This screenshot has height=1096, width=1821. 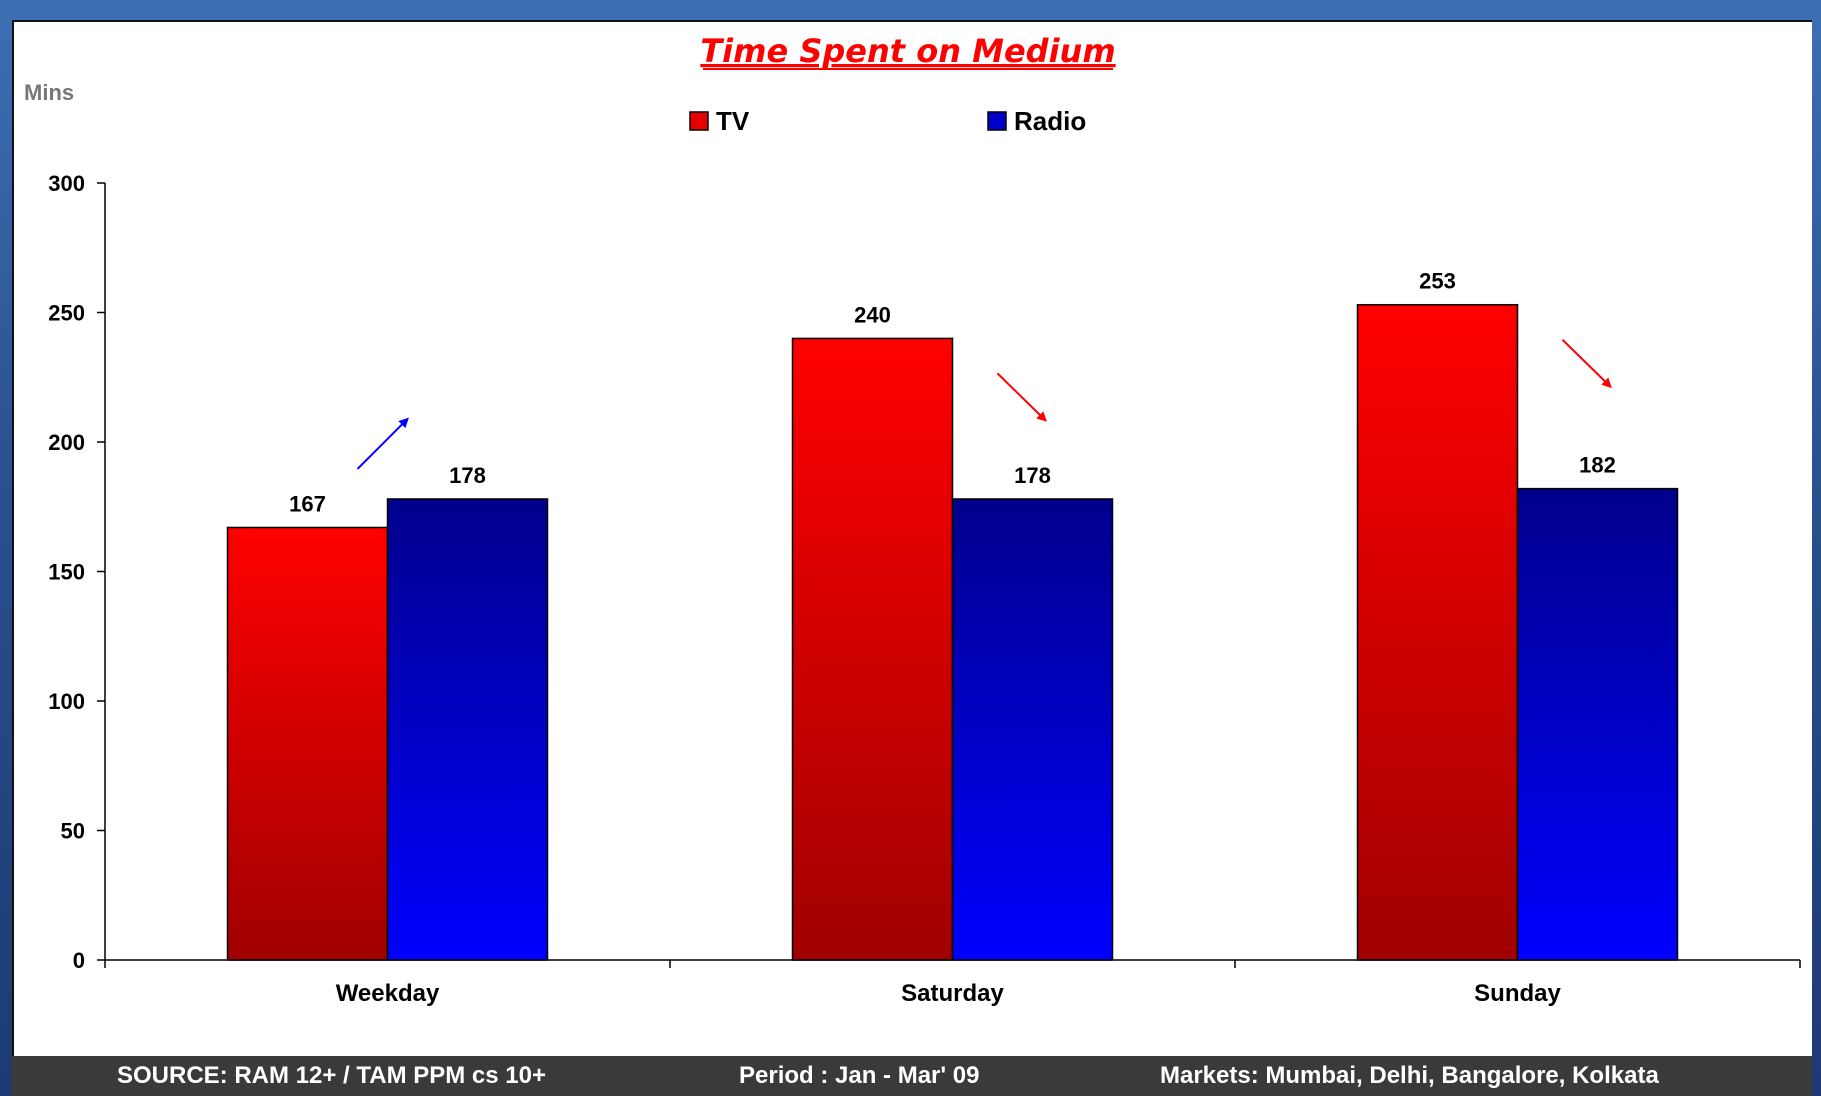 I want to click on trend-arrow-up, so click(x=382, y=443).